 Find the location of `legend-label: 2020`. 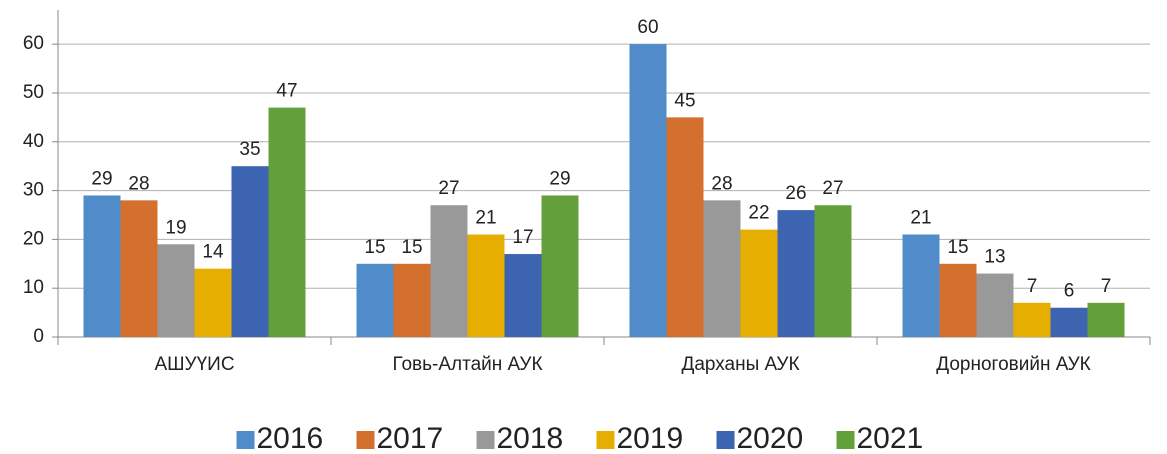

legend-label: 2020 is located at coordinates (770, 438).